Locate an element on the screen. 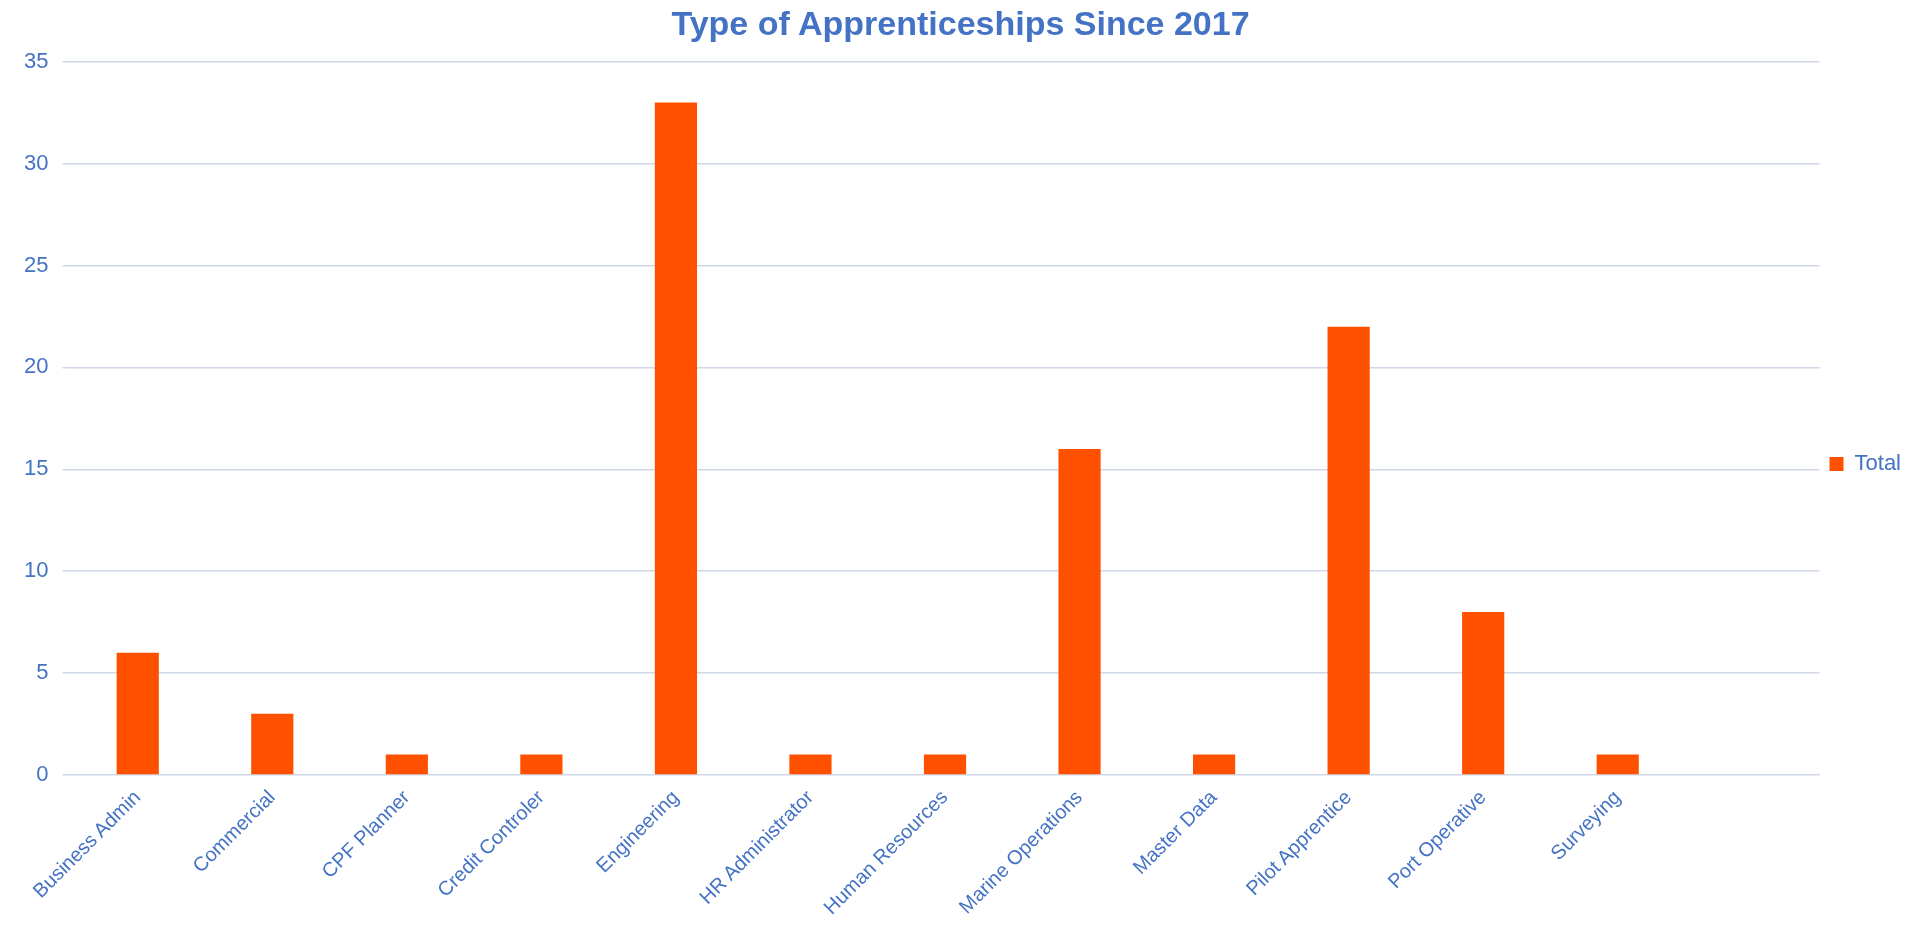 The image size is (1931, 933). y-tick-label: 20 is located at coordinates (36, 366).